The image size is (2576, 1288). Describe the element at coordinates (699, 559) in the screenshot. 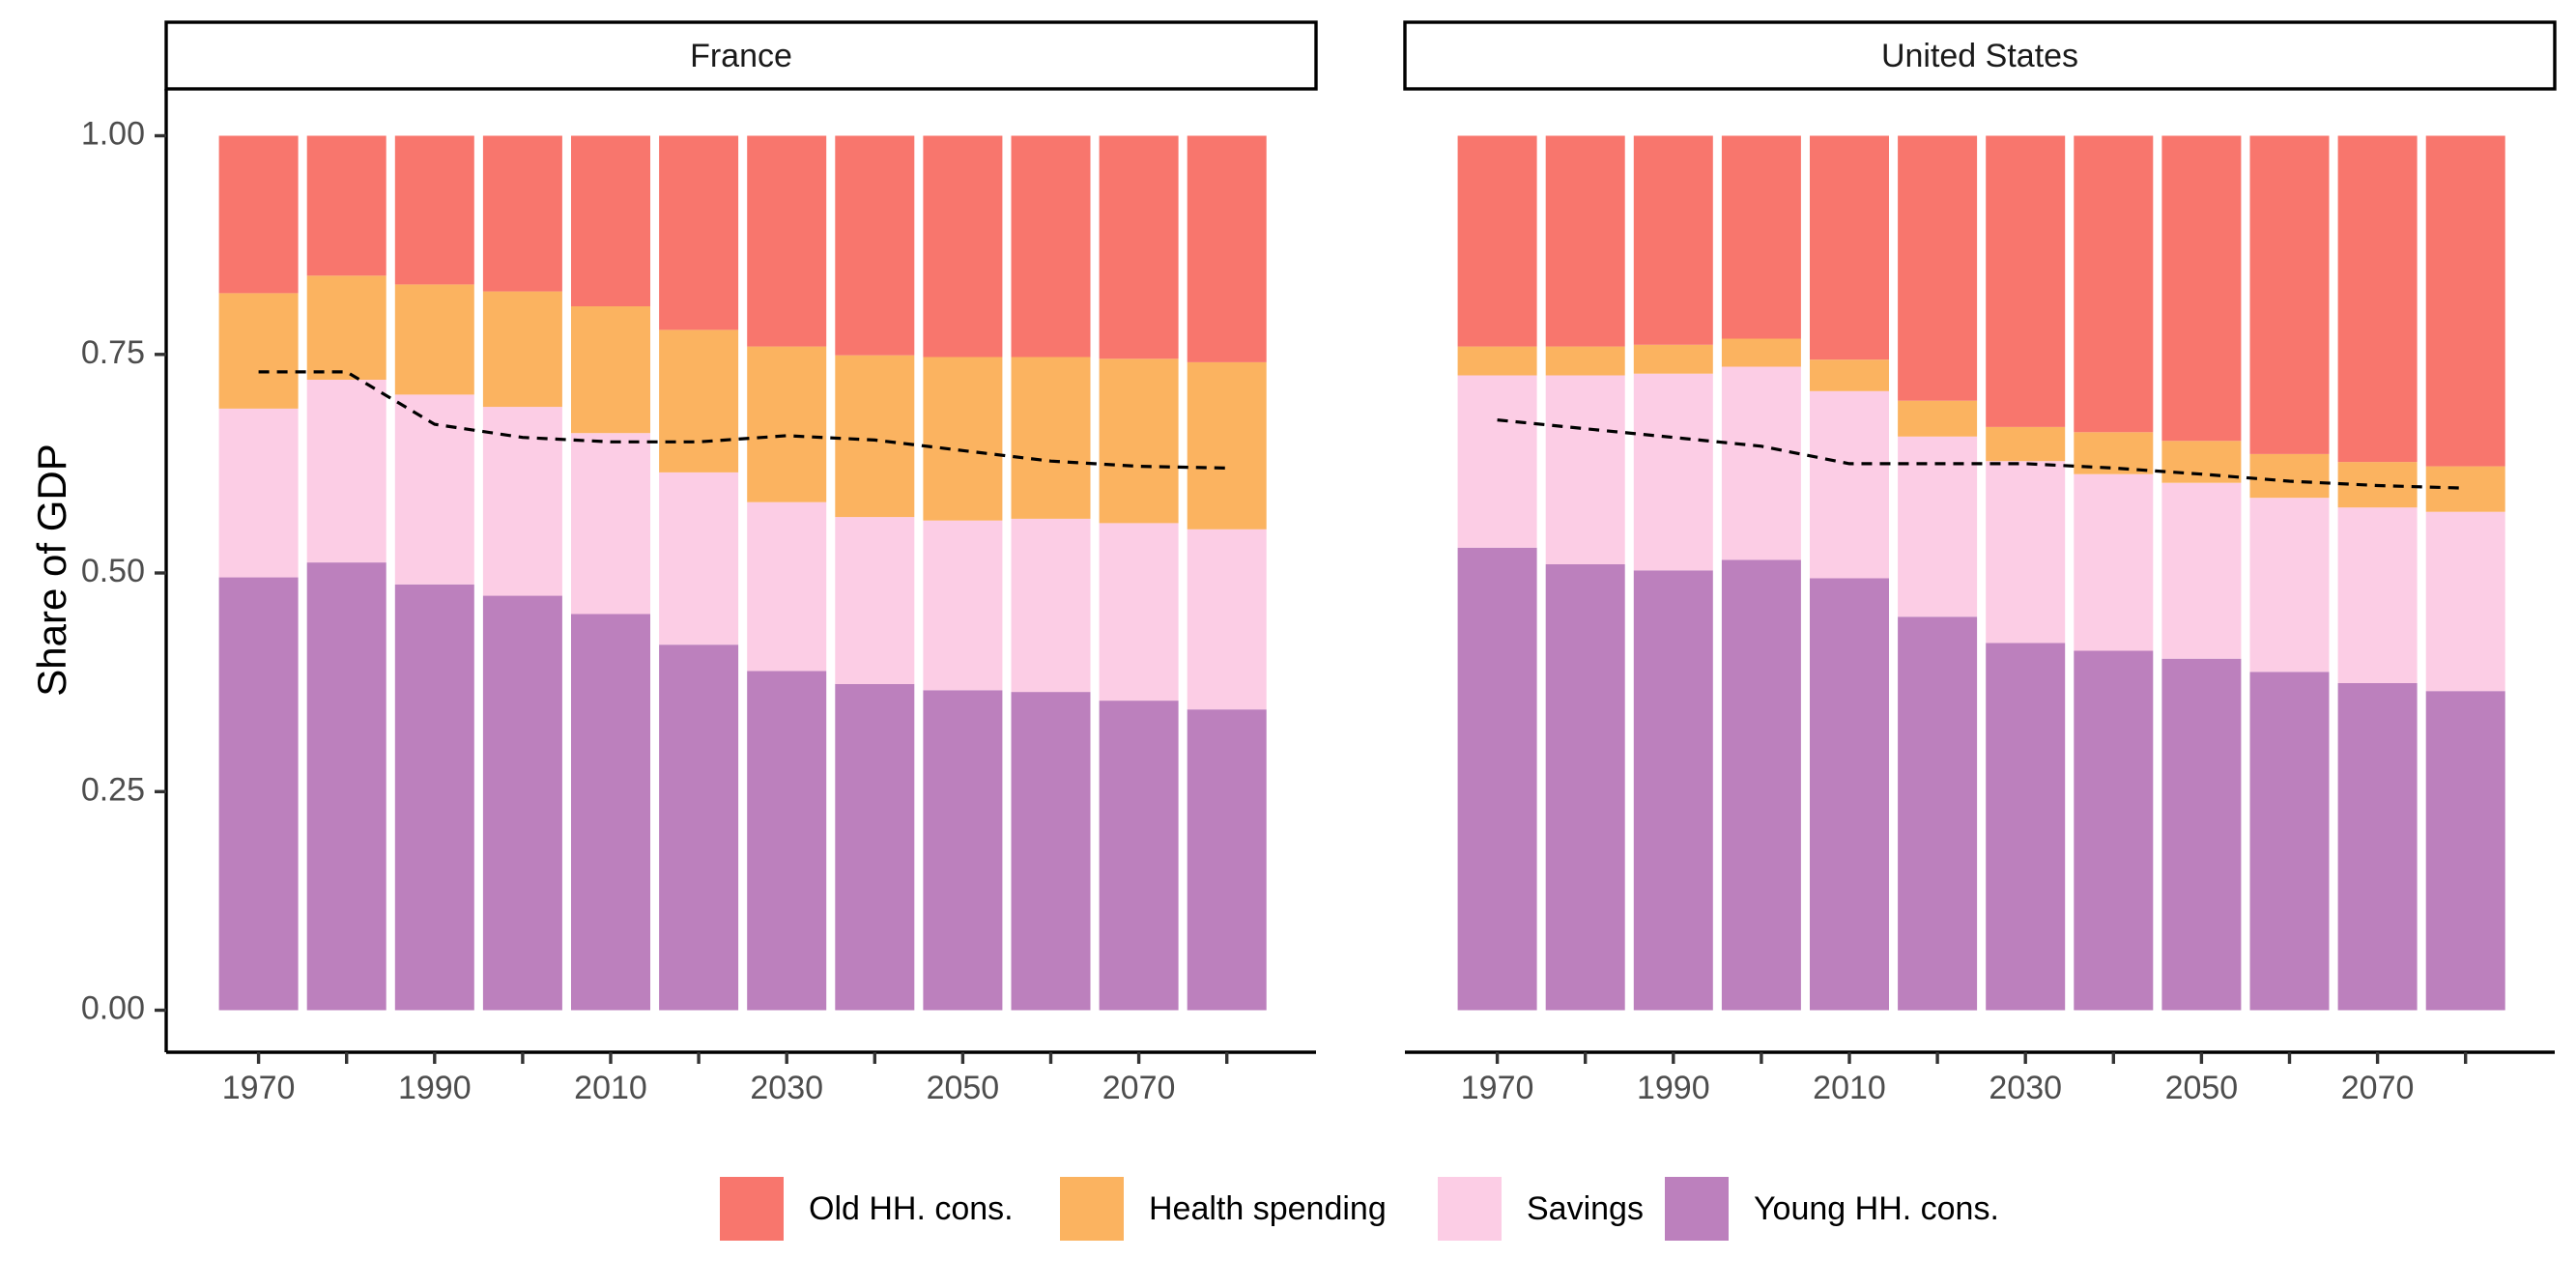

I see `bar-segment-savings-france-2020` at that location.